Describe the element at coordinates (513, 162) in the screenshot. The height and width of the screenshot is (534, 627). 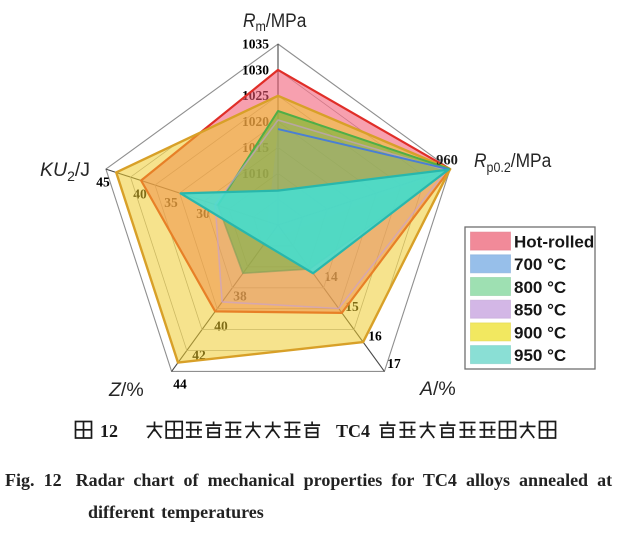
I see `svg-text: Rp0.2/MPa` at that location.